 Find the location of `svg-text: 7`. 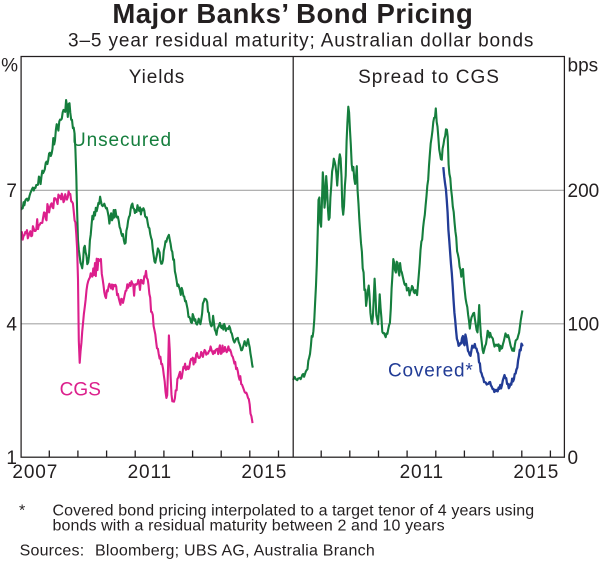

svg-text: 7 is located at coordinates (11, 191).